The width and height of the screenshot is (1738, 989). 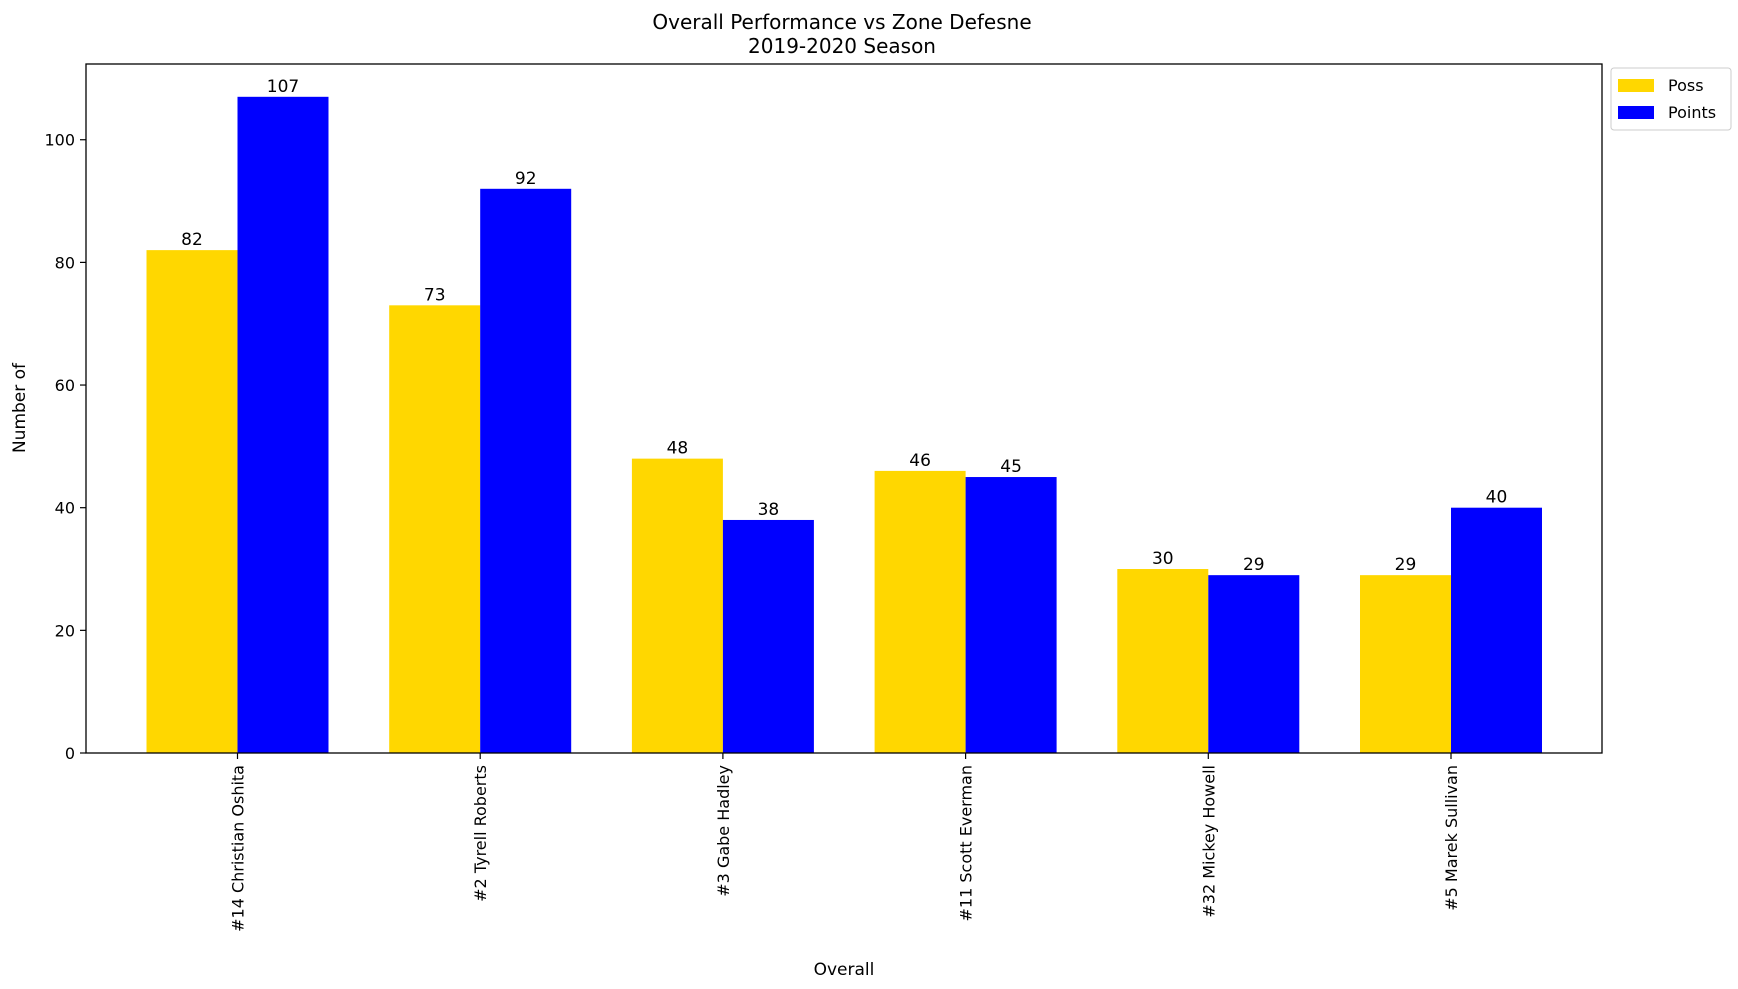 I want to click on data-label-poss-4: 30, so click(x=1163, y=559).